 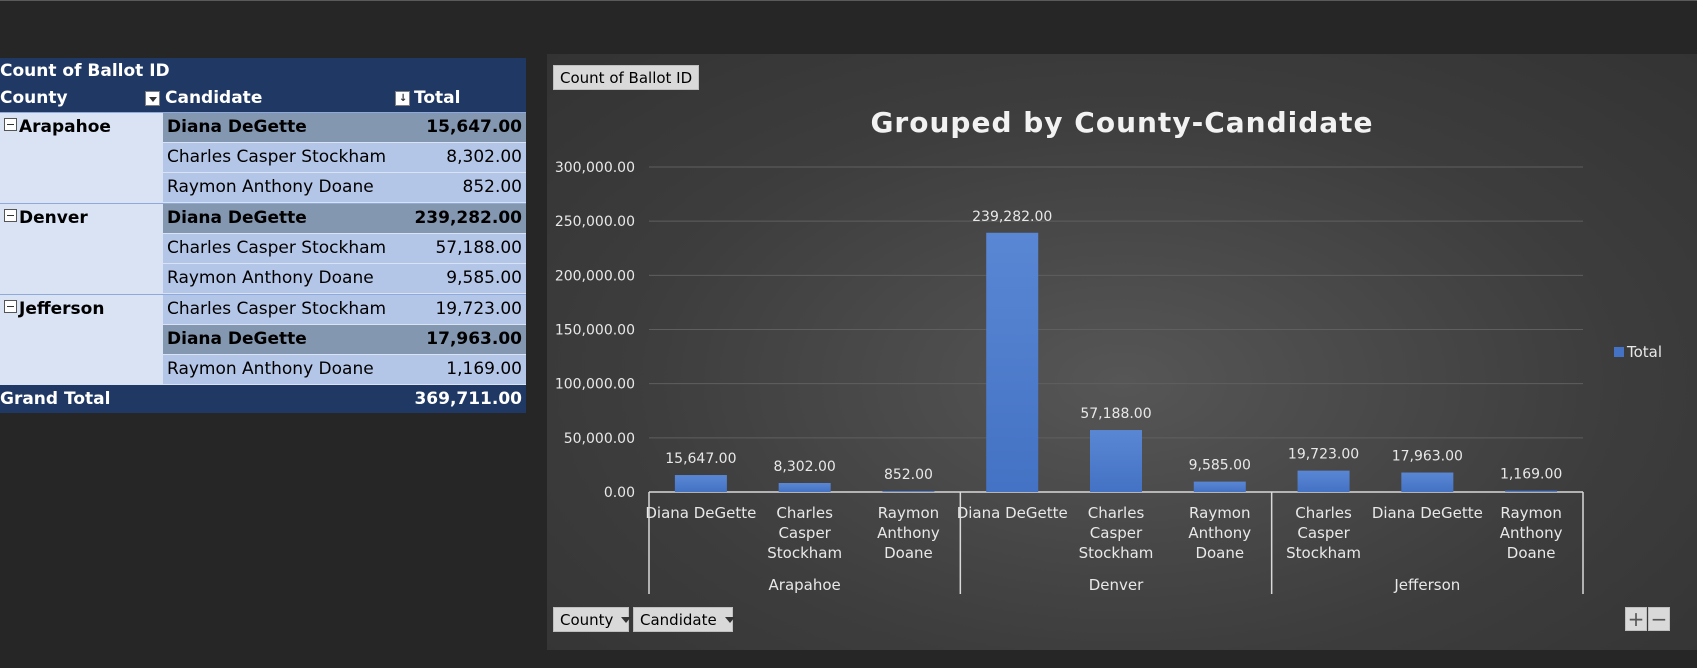 I want to click on data-label: 15,647.00, so click(x=700, y=459).